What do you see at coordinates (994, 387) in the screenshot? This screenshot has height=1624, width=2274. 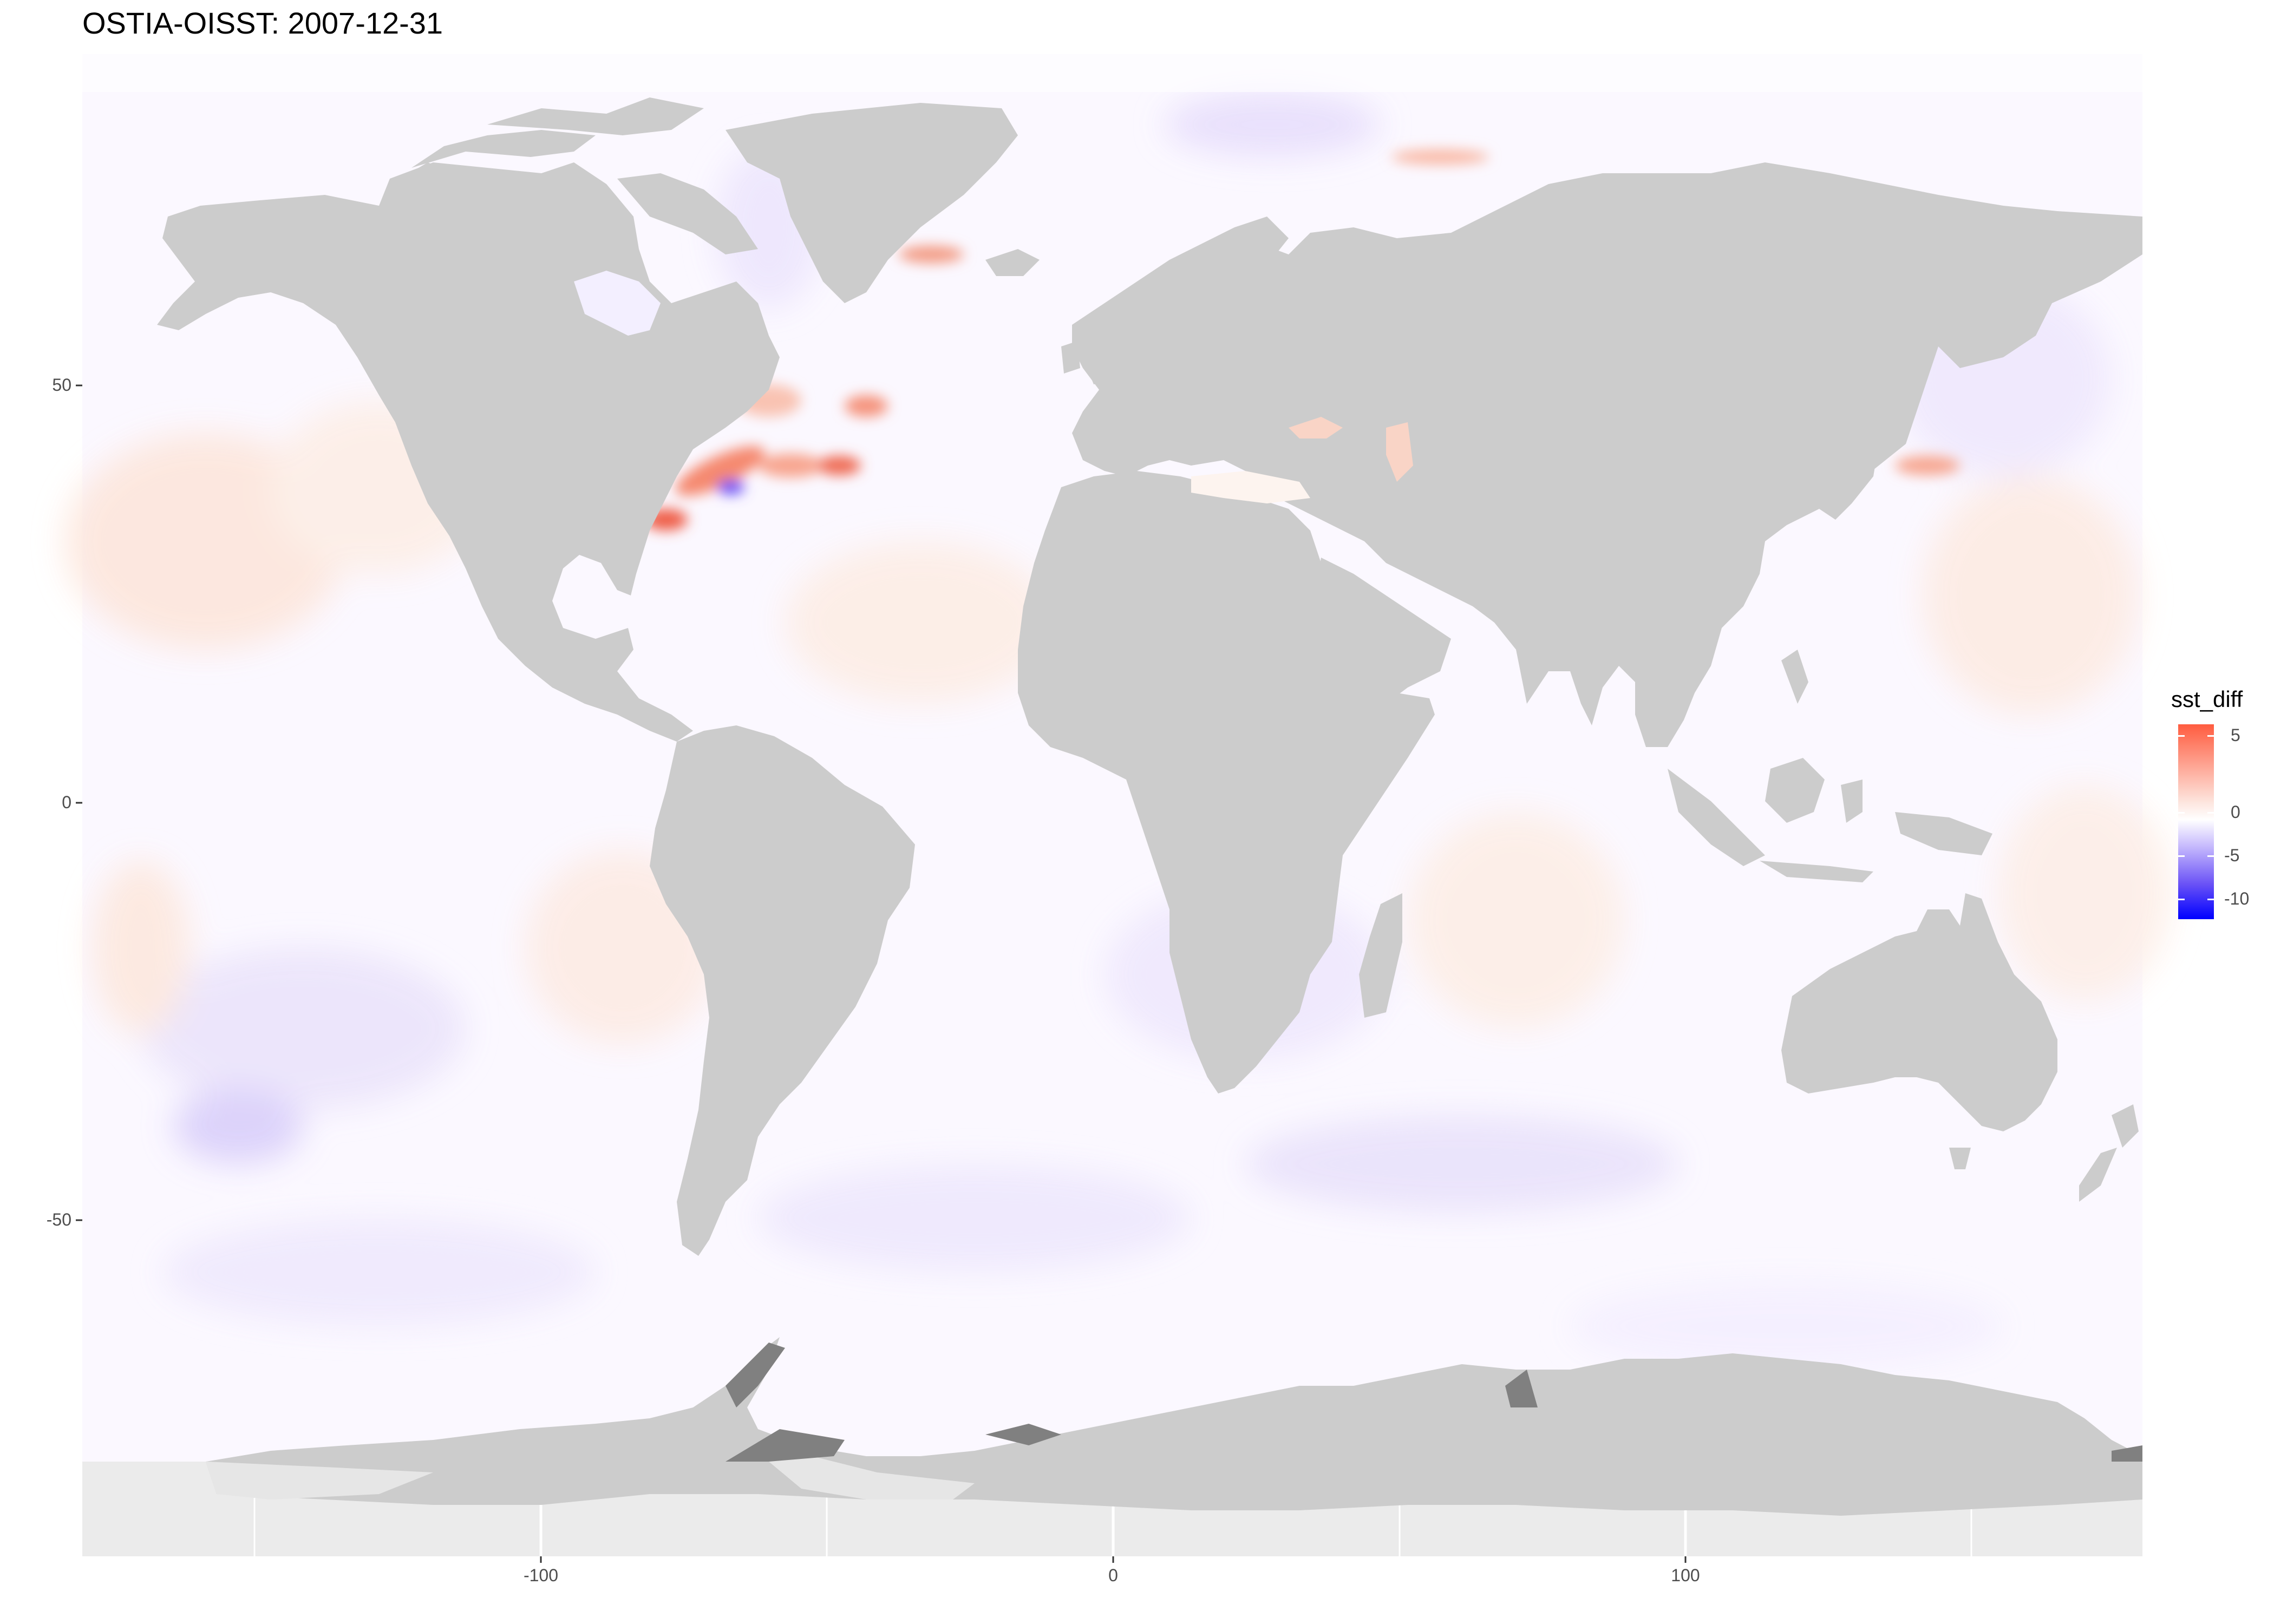 I see `inland-waters` at bounding box center [994, 387].